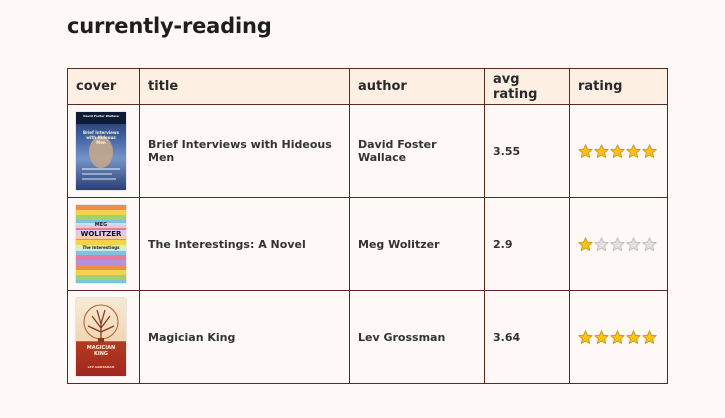  Describe the element at coordinates (527, 244) in the screenshot. I see `book-avg-rating: 2.9` at that location.